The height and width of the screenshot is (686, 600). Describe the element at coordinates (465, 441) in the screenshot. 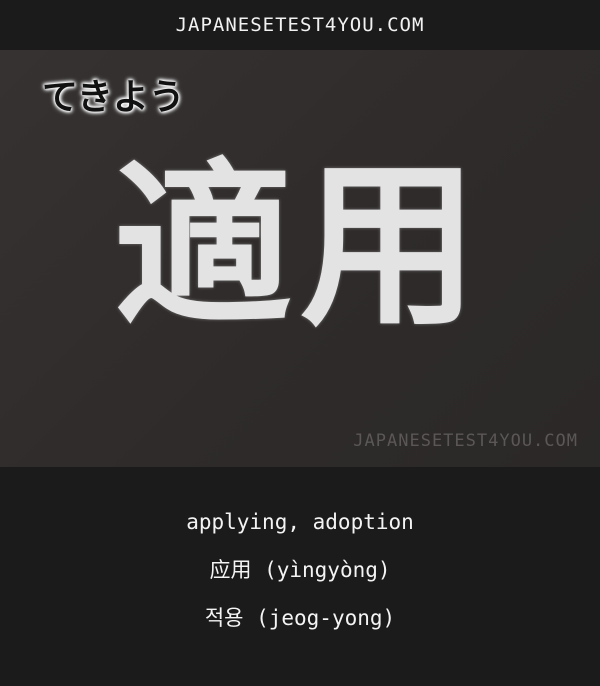

I see `watermark: JAPANESETEST4YOU.COM` at that location.